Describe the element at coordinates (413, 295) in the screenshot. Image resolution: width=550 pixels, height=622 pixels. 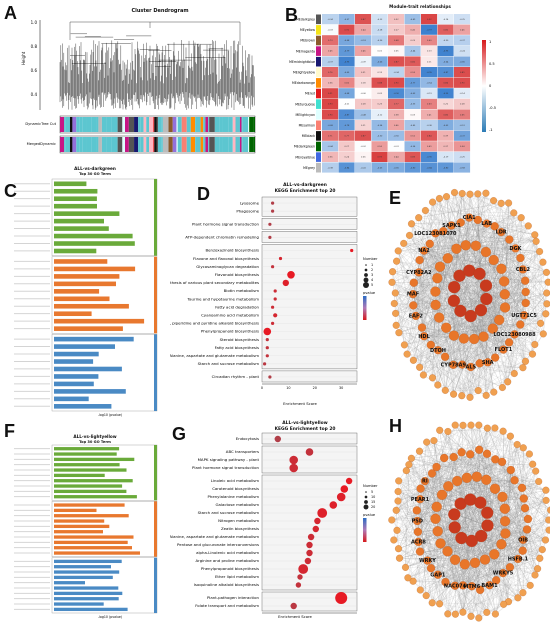
I see `network-node-label: MAF` at that location.